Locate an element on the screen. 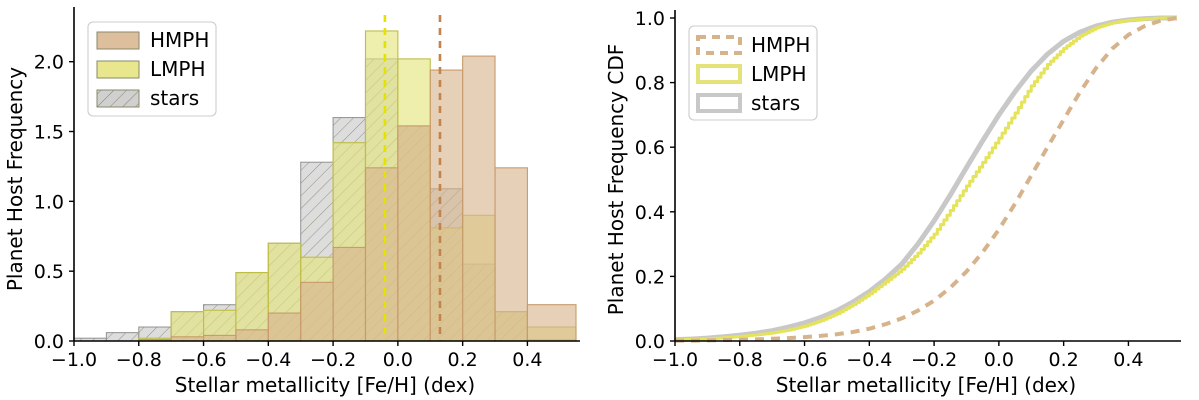  y-tick-label-3: 0.6 is located at coordinates (650, 148).